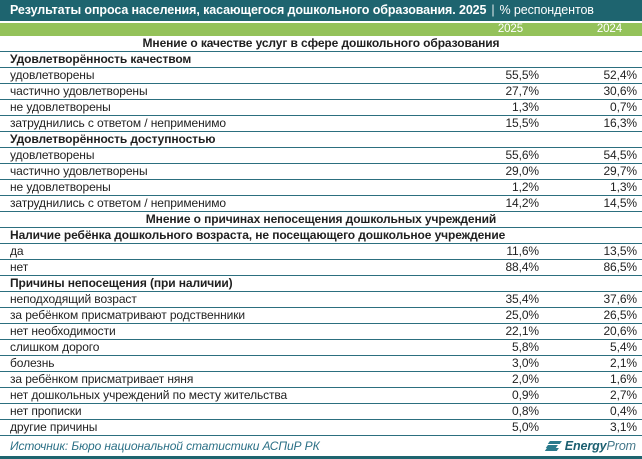  Describe the element at coordinates (46, 411) in the screenshot. I see `row-label: нет прописки` at that location.